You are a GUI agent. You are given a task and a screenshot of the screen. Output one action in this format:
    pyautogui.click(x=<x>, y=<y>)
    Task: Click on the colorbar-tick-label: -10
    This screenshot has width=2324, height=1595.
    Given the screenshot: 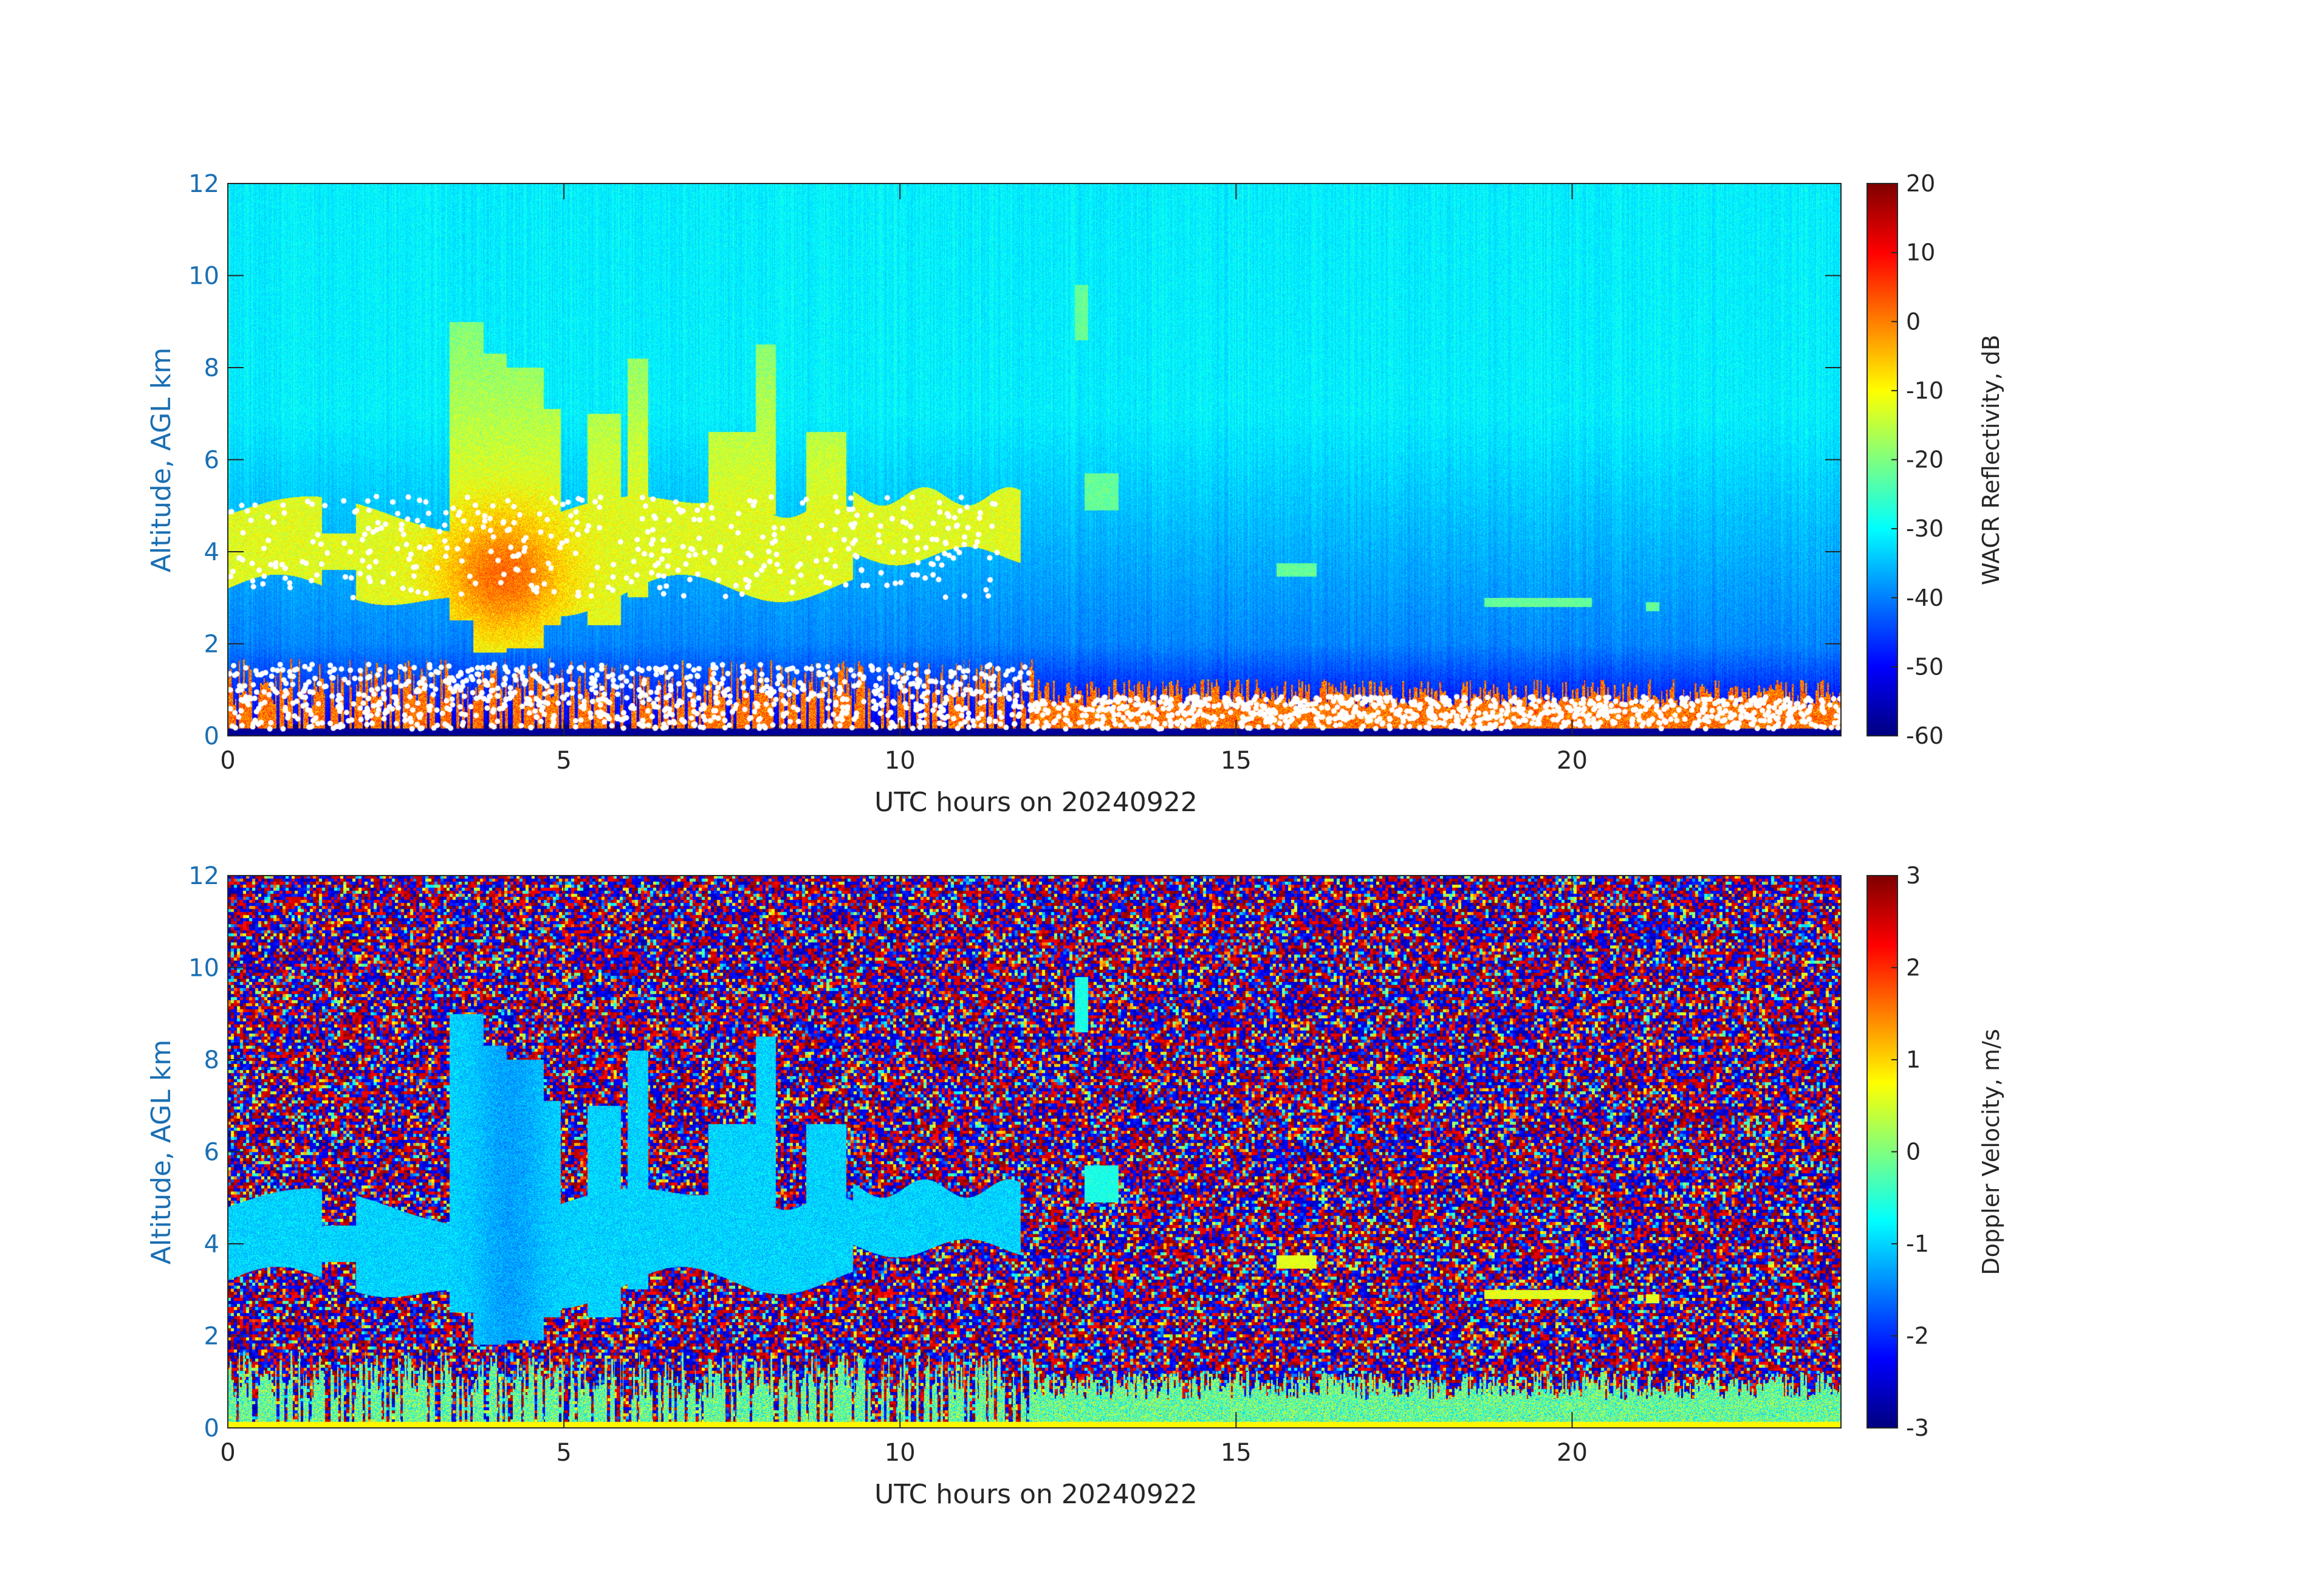 What is the action you would take?
    pyautogui.click(x=1925, y=390)
    